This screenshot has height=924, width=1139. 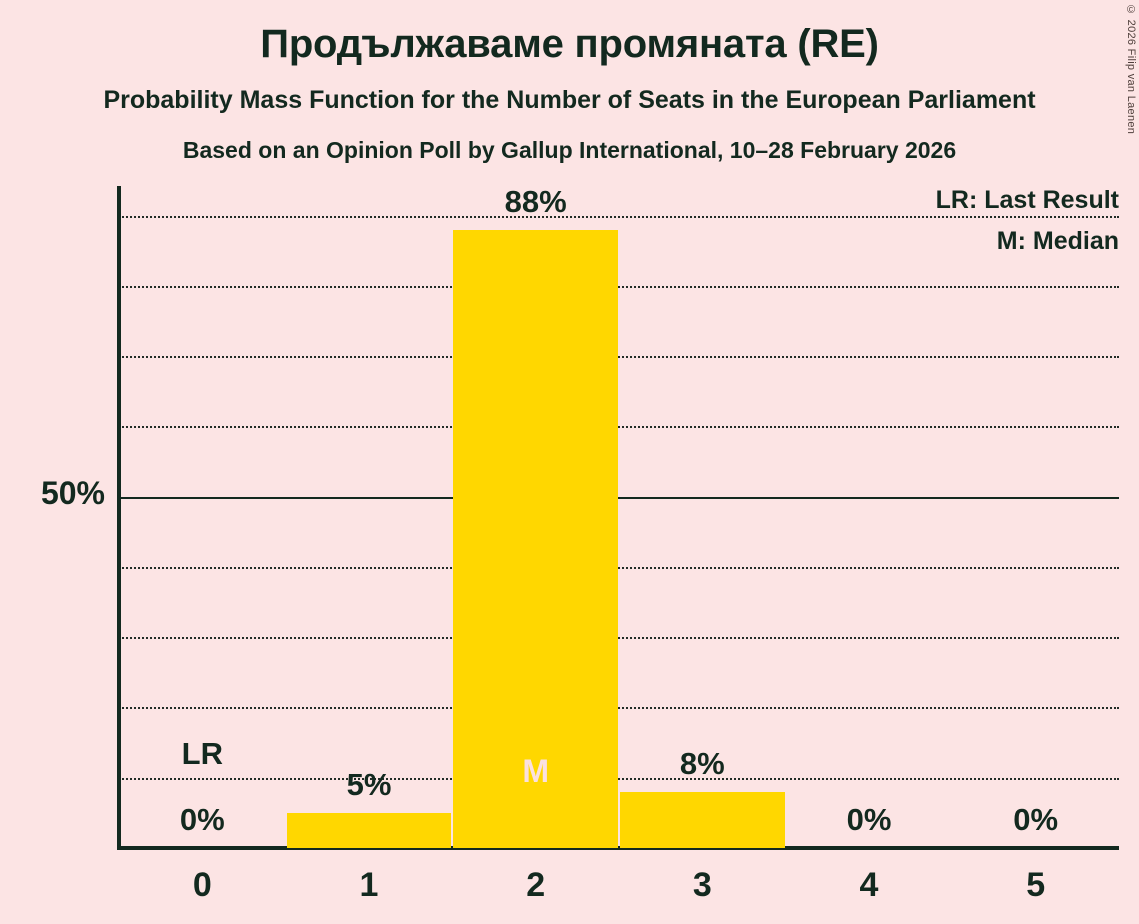 What do you see at coordinates (369, 784) in the screenshot?
I see `bar-value-label: 5%` at bounding box center [369, 784].